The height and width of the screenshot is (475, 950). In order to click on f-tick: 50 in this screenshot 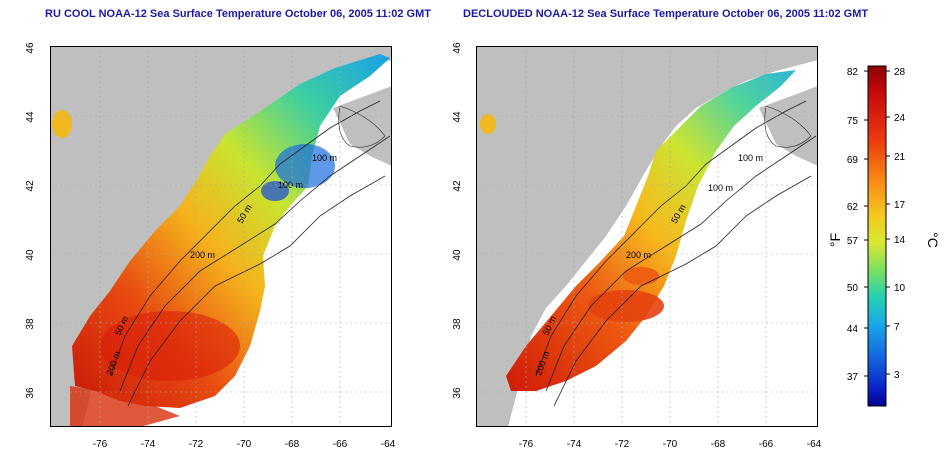, I will do `click(853, 288)`.